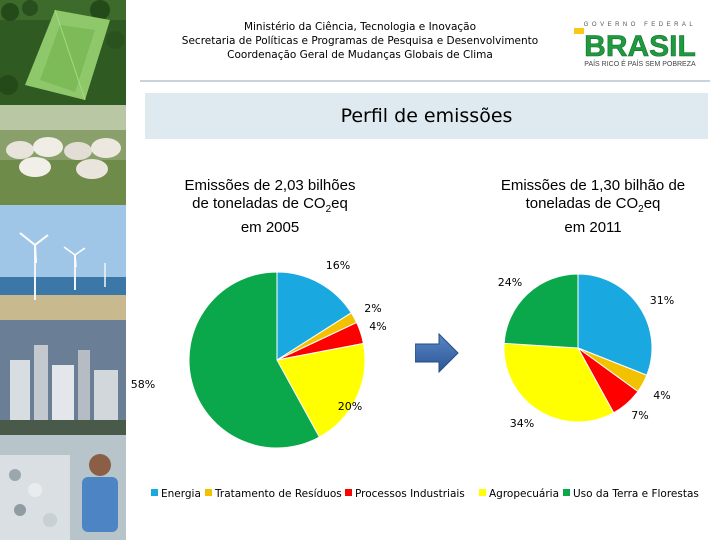 This screenshot has width=720, height=540. What do you see at coordinates (321, 390) in the screenshot?
I see `pie-slice-2005-agropecuaria` at bounding box center [321, 390].